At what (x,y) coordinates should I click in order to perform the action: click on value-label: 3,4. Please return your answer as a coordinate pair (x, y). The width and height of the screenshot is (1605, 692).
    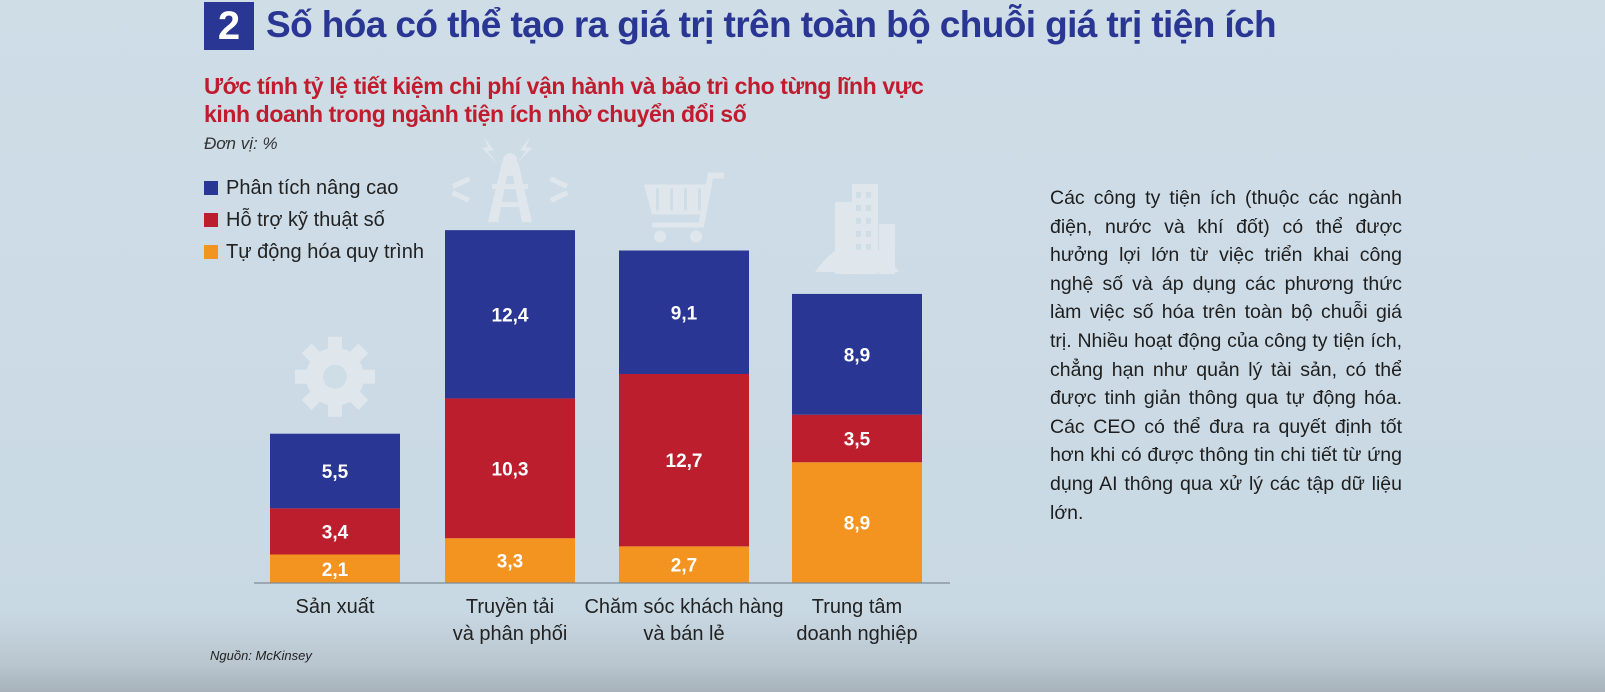
    Looking at the image, I should click on (335, 532).